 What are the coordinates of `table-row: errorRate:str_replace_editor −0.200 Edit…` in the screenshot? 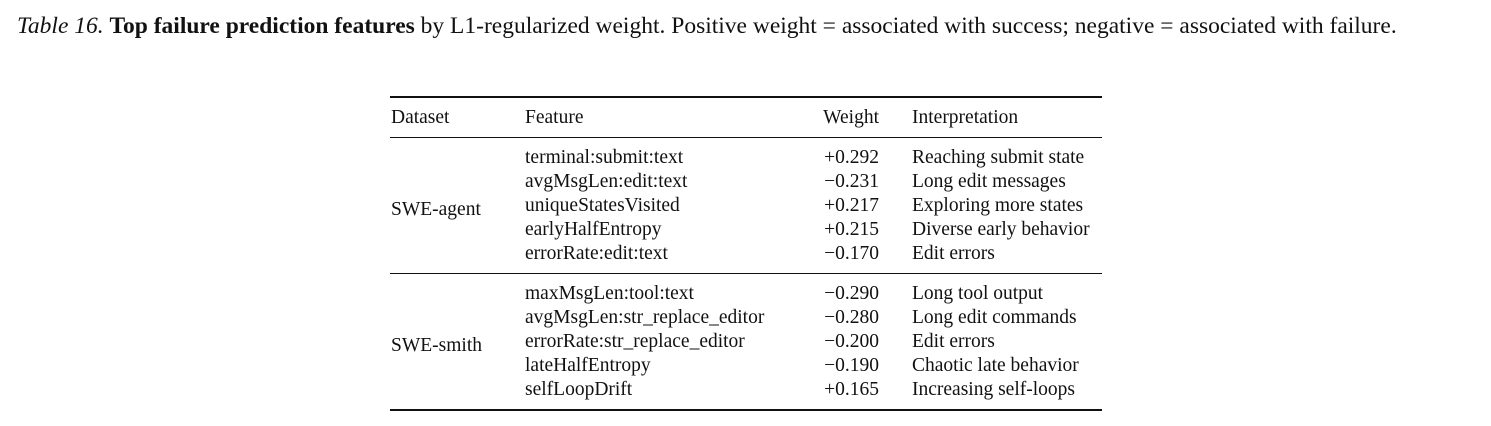 It's located at (746, 342).